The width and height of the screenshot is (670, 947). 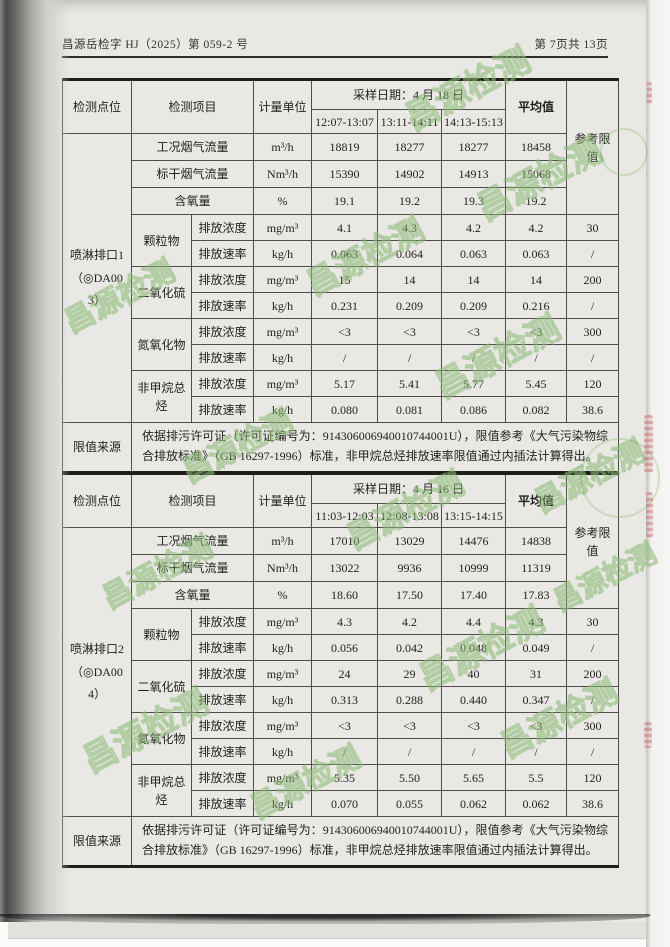 What do you see at coordinates (345, 803) in the screenshot?
I see `measured-value: 0.070` at bounding box center [345, 803].